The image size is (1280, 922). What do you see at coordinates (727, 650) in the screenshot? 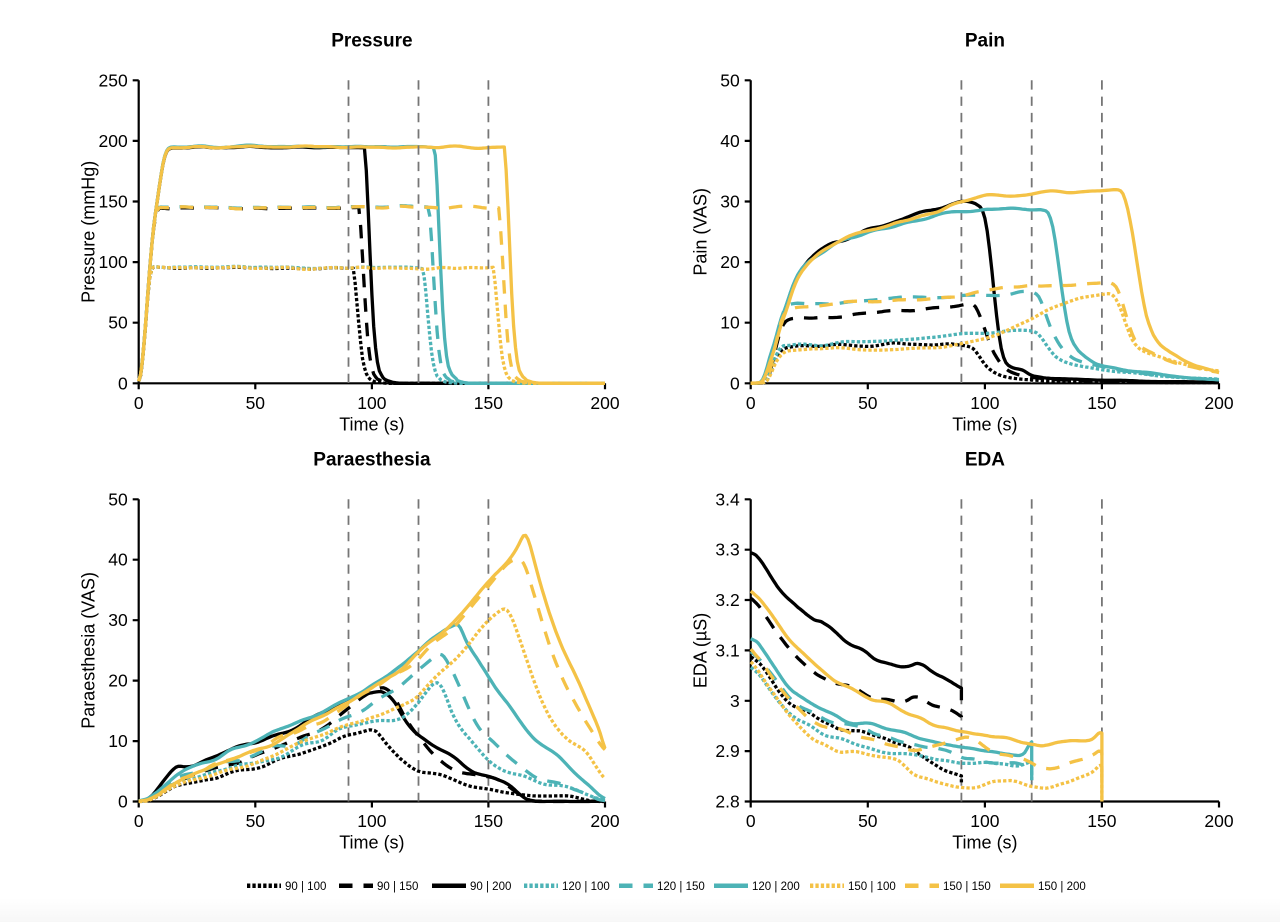
I see `svg-text: 3.1` at bounding box center [727, 650].